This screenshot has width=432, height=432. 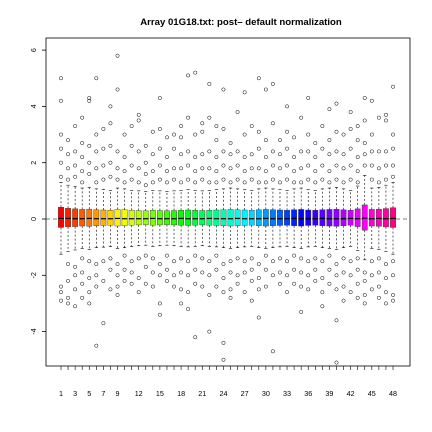 What do you see at coordinates (118, 393) in the screenshot?
I see `x-tick-label: 9` at bounding box center [118, 393].